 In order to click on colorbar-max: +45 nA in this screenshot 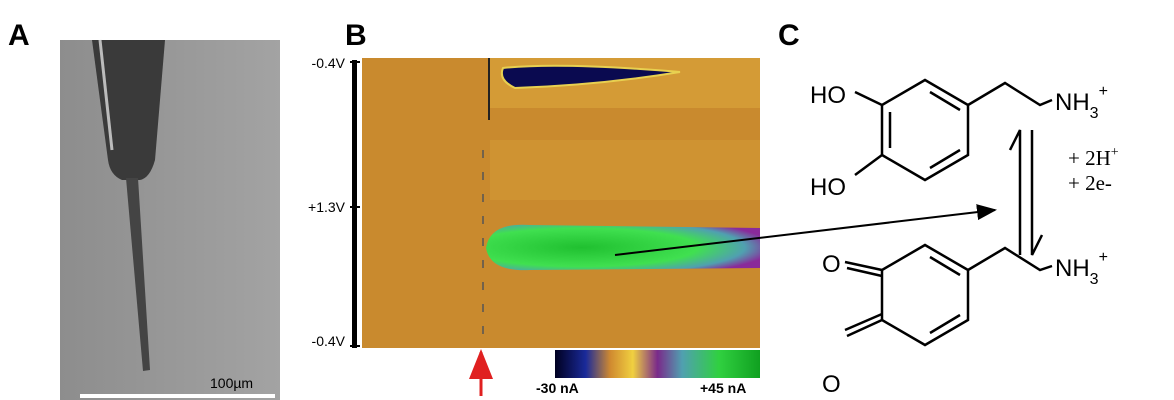, I will do `click(723, 388)`.